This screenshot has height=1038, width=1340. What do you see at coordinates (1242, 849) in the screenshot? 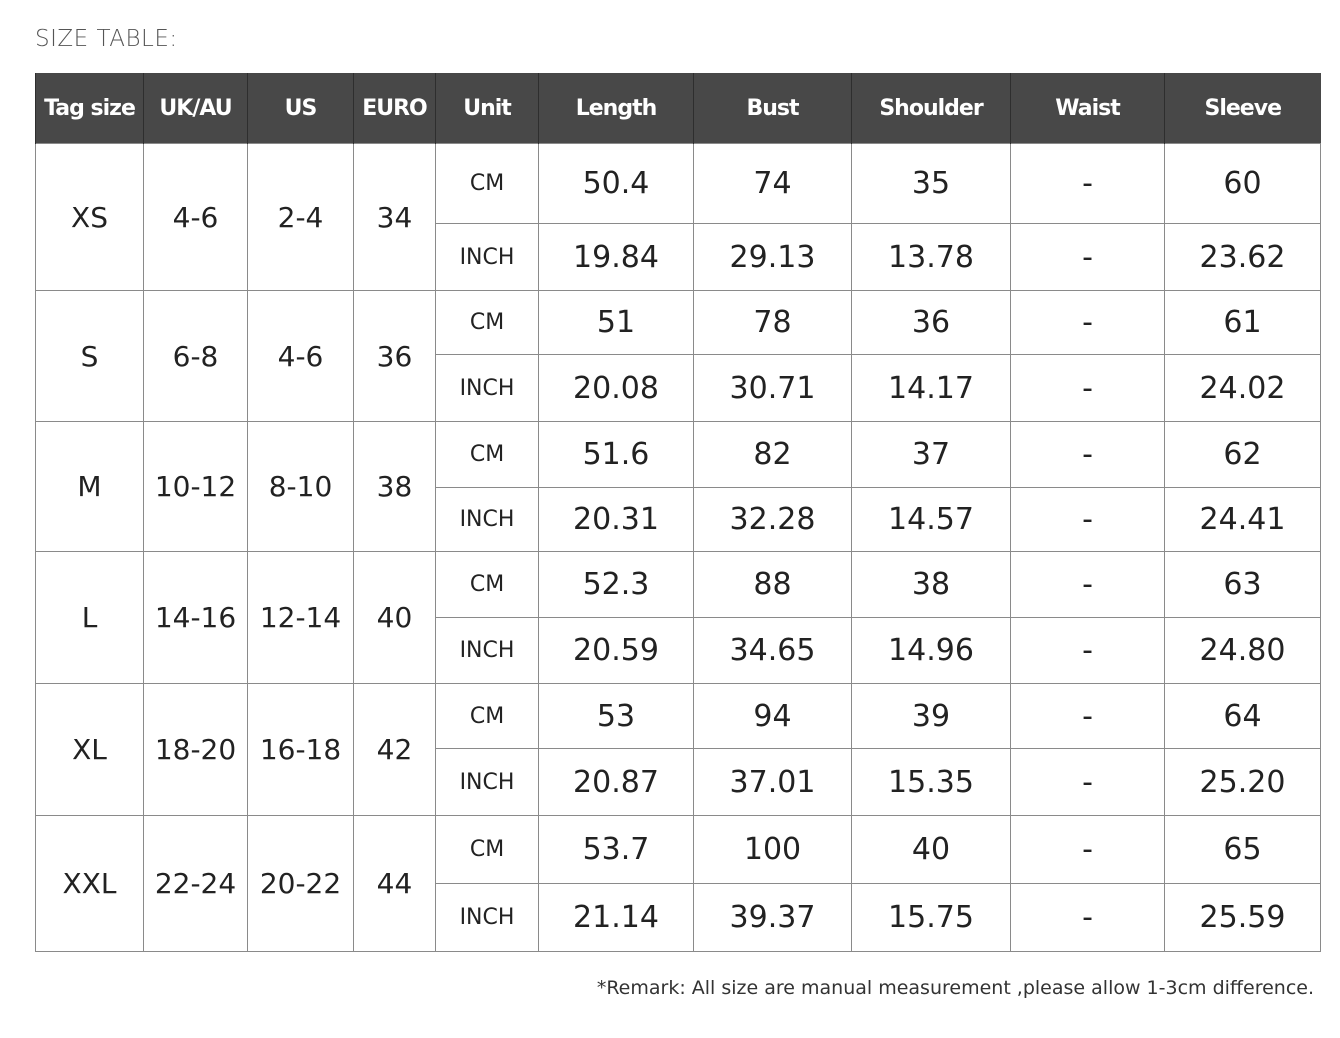
I see `table-cell: 65` at bounding box center [1242, 849].